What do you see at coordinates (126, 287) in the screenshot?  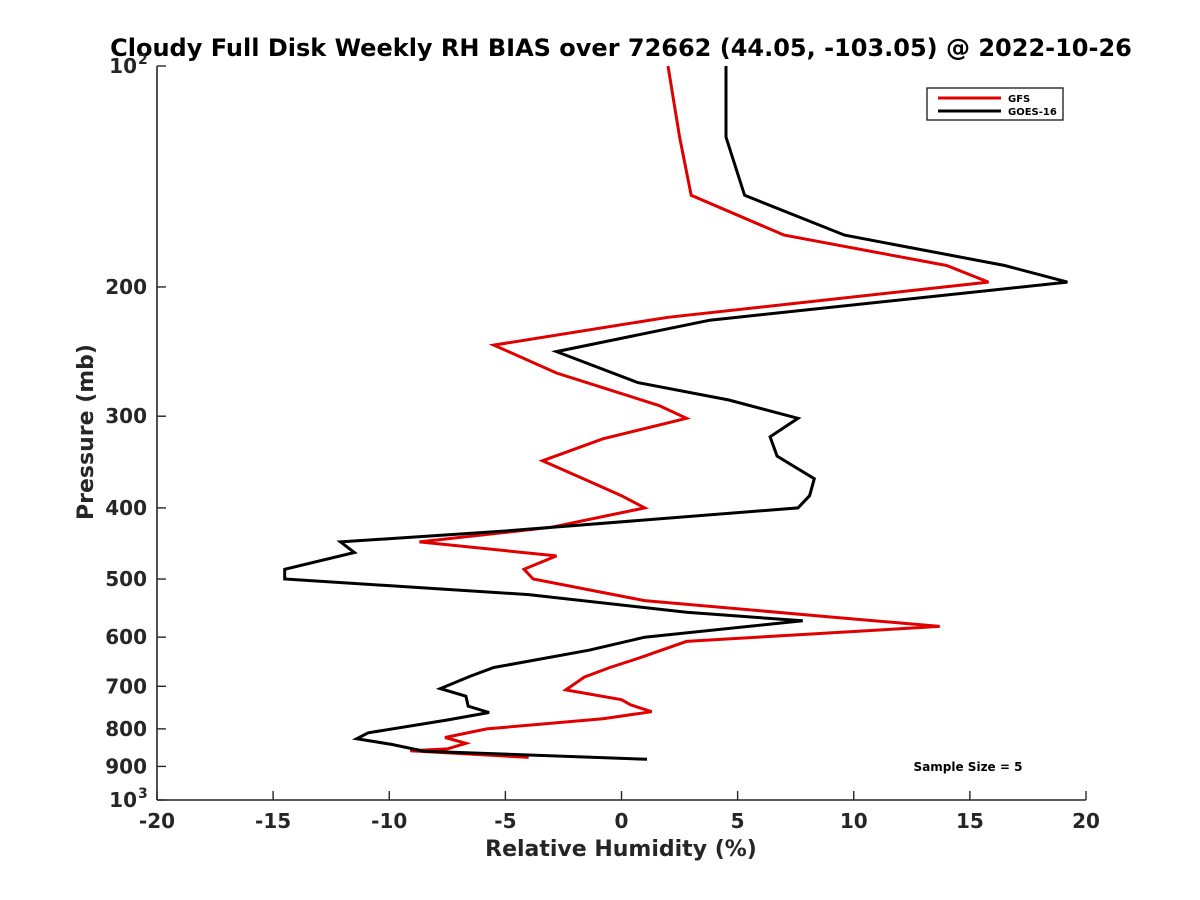 I see `y-tick-label: 200` at bounding box center [126, 287].